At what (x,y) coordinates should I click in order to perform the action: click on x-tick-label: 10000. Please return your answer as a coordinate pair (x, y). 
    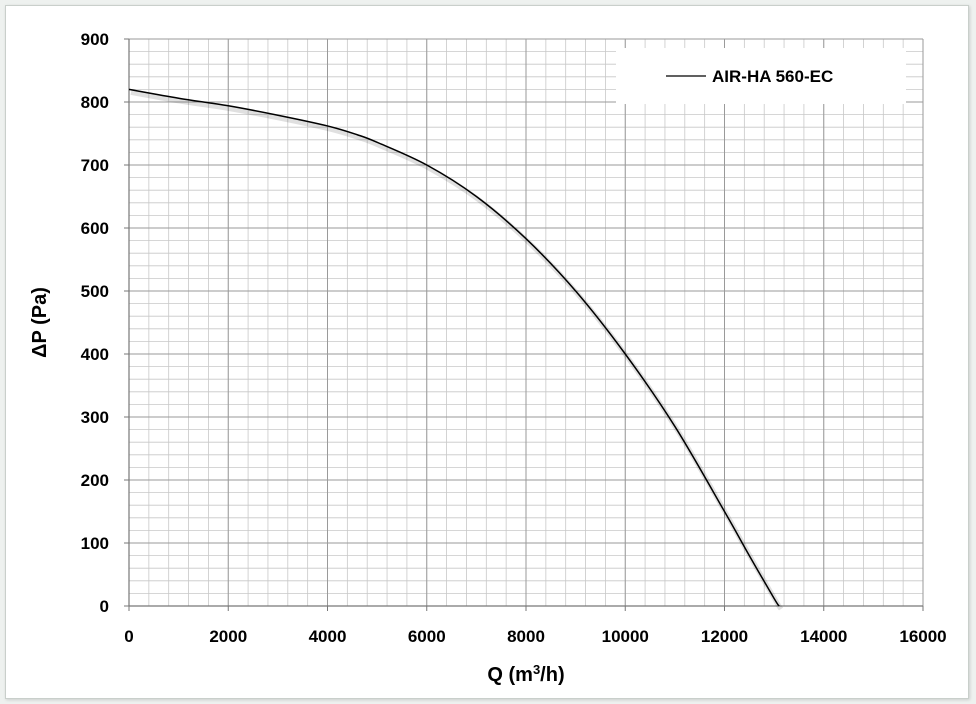
    Looking at the image, I should click on (625, 636).